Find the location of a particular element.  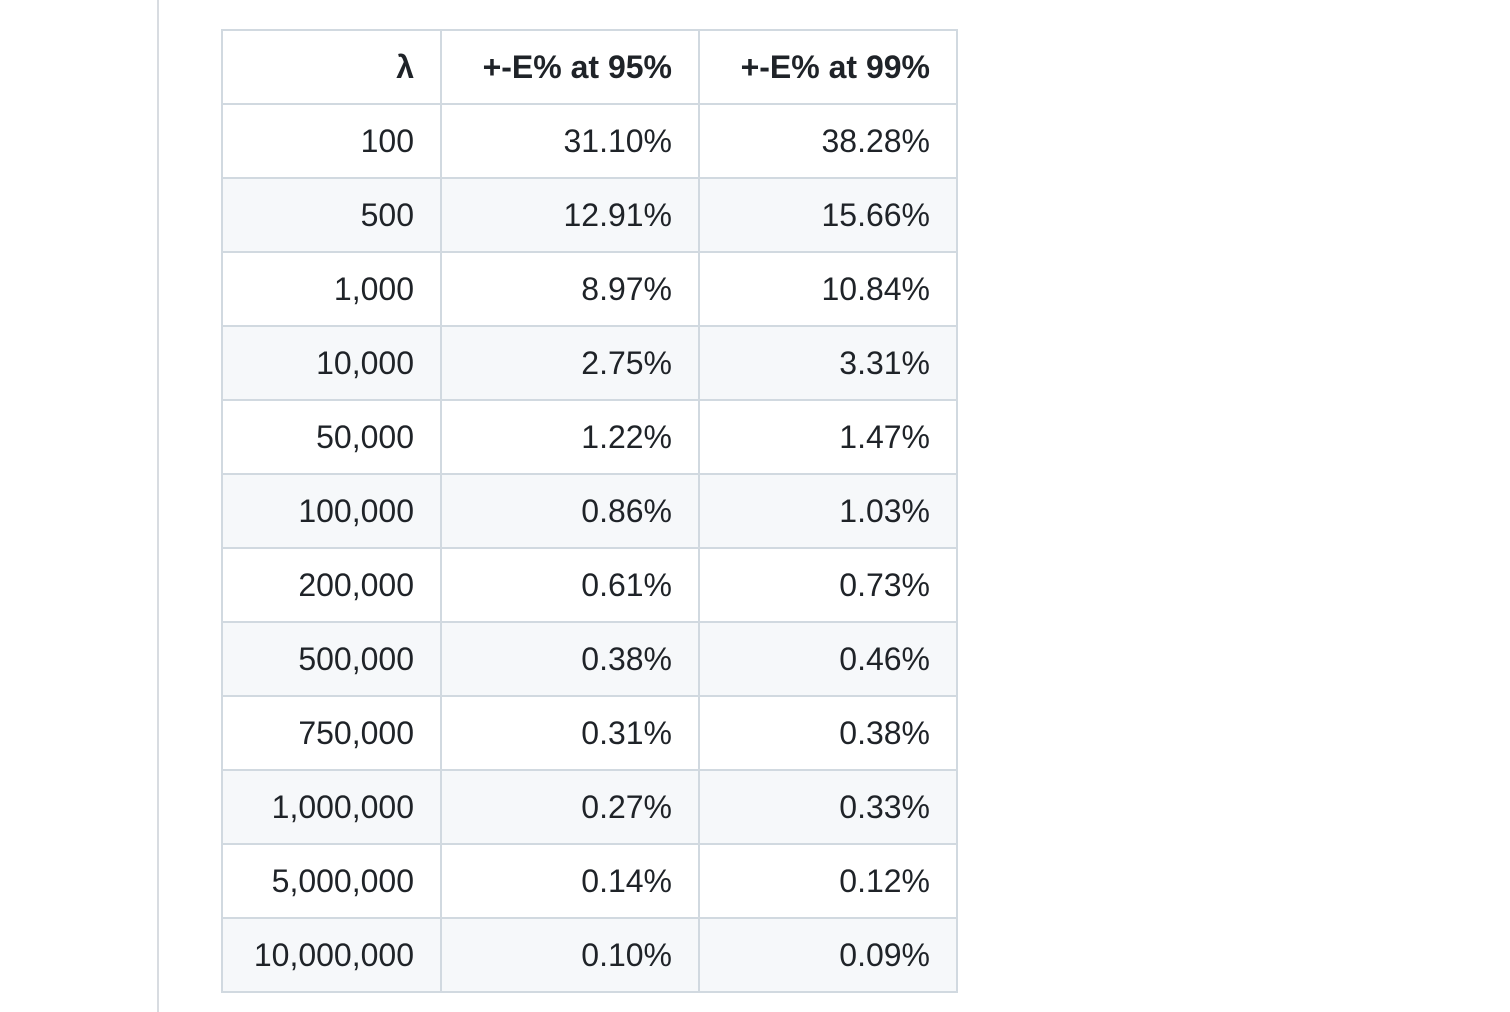

cell-lambda: 500,000 is located at coordinates (331, 659).